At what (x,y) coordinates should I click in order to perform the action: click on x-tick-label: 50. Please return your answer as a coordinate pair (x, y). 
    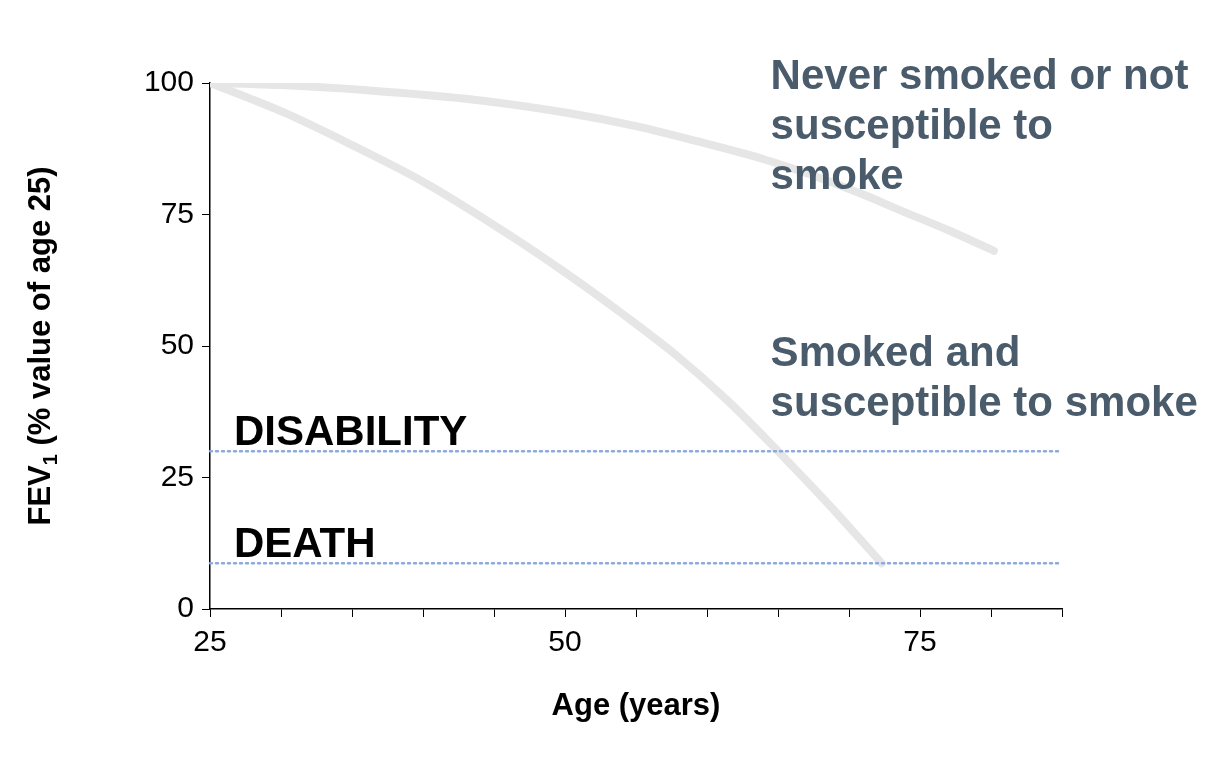
    Looking at the image, I should click on (565, 641).